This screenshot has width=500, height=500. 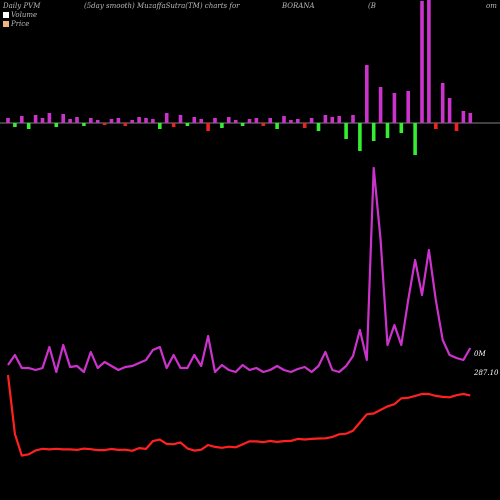 What do you see at coordinates (22, 6) in the screenshot?
I see `chart-title-left: Daily PVM` at bounding box center [22, 6].